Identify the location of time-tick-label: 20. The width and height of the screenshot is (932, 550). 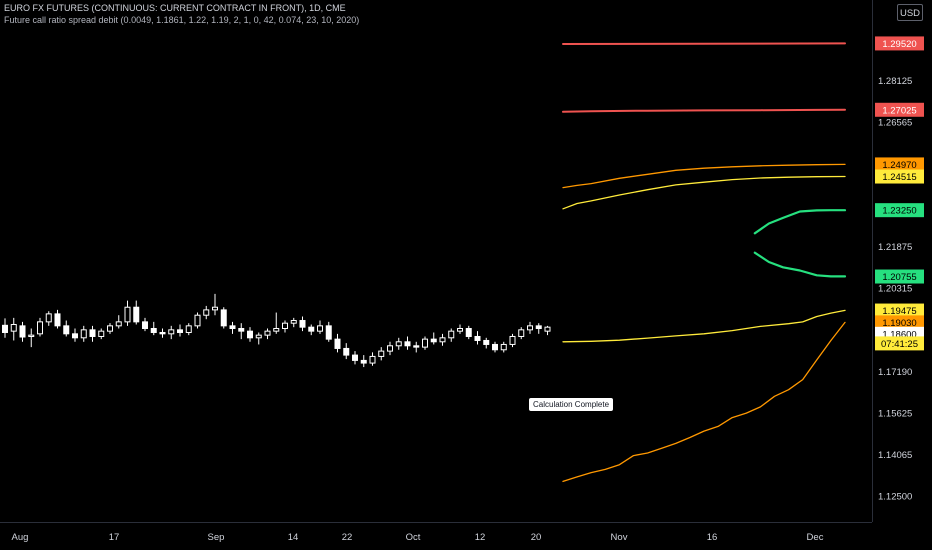
(536, 537).